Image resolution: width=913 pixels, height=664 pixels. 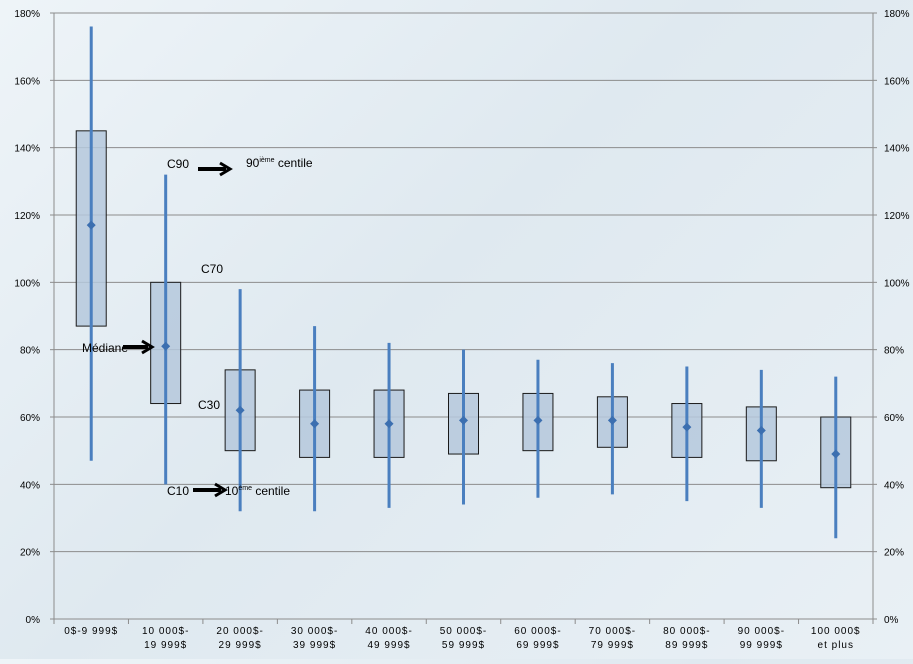 What do you see at coordinates (314, 638) in the screenshot?
I see `x-tick-label: 30 000$-39 999$` at bounding box center [314, 638].